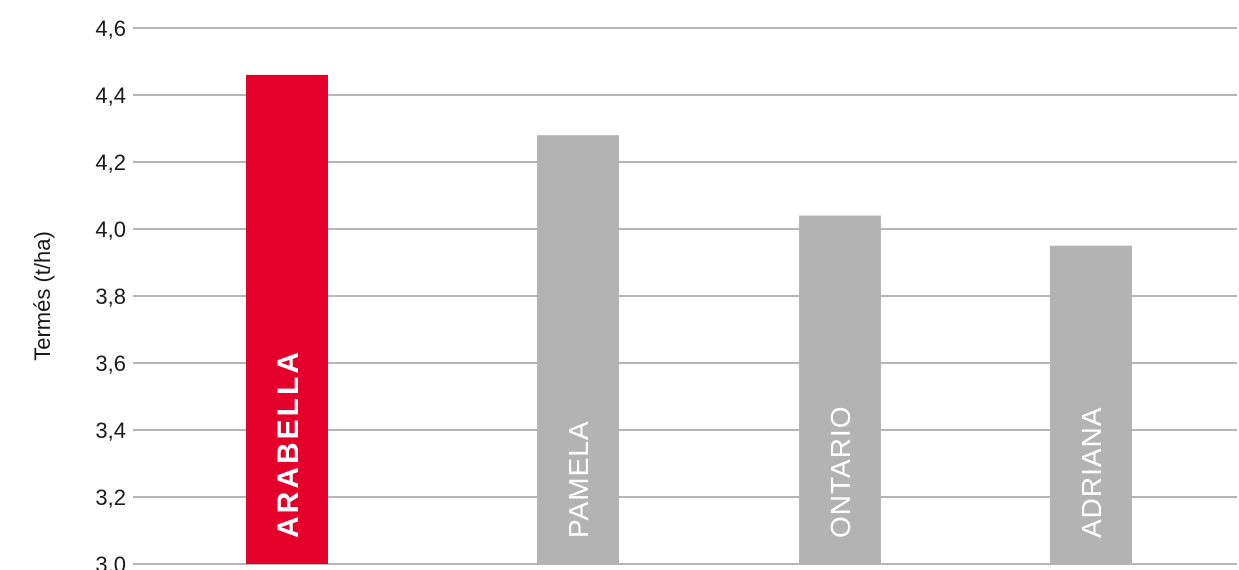 The height and width of the screenshot is (570, 1239). Describe the element at coordinates (840, 472) in the screenshot. I see `bar-label: ONTARIO` at that location.